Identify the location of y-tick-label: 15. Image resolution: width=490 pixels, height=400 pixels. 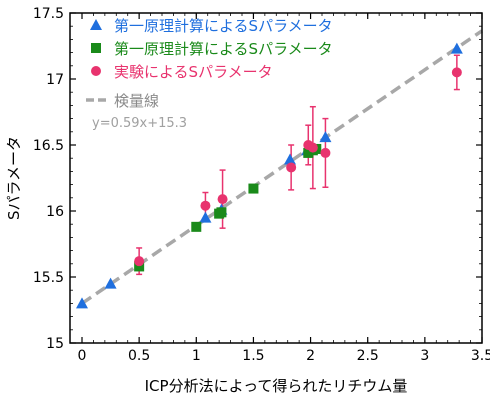
(55, 344).